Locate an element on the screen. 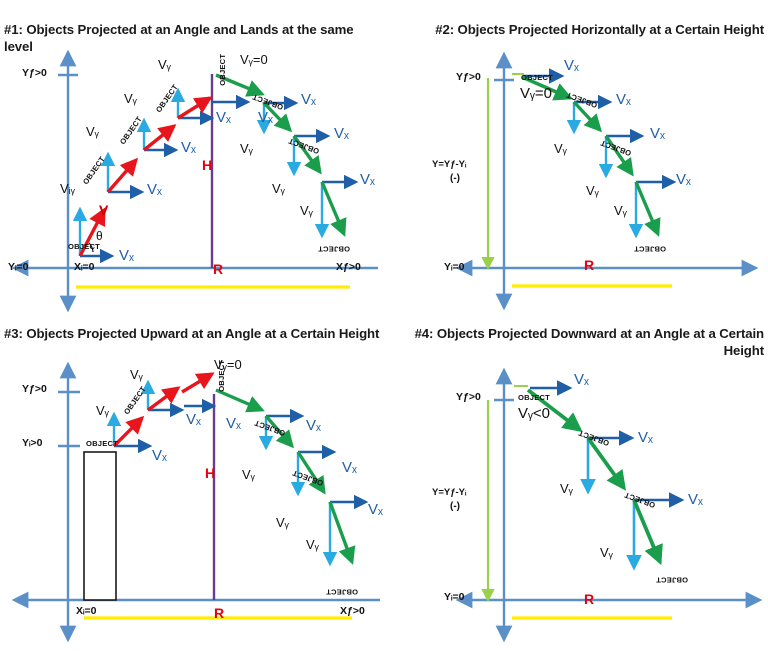 The width and height of the screenshot is (768, 656). panel-3-vx-4: Vₓ is located at coordinates (375, 509).